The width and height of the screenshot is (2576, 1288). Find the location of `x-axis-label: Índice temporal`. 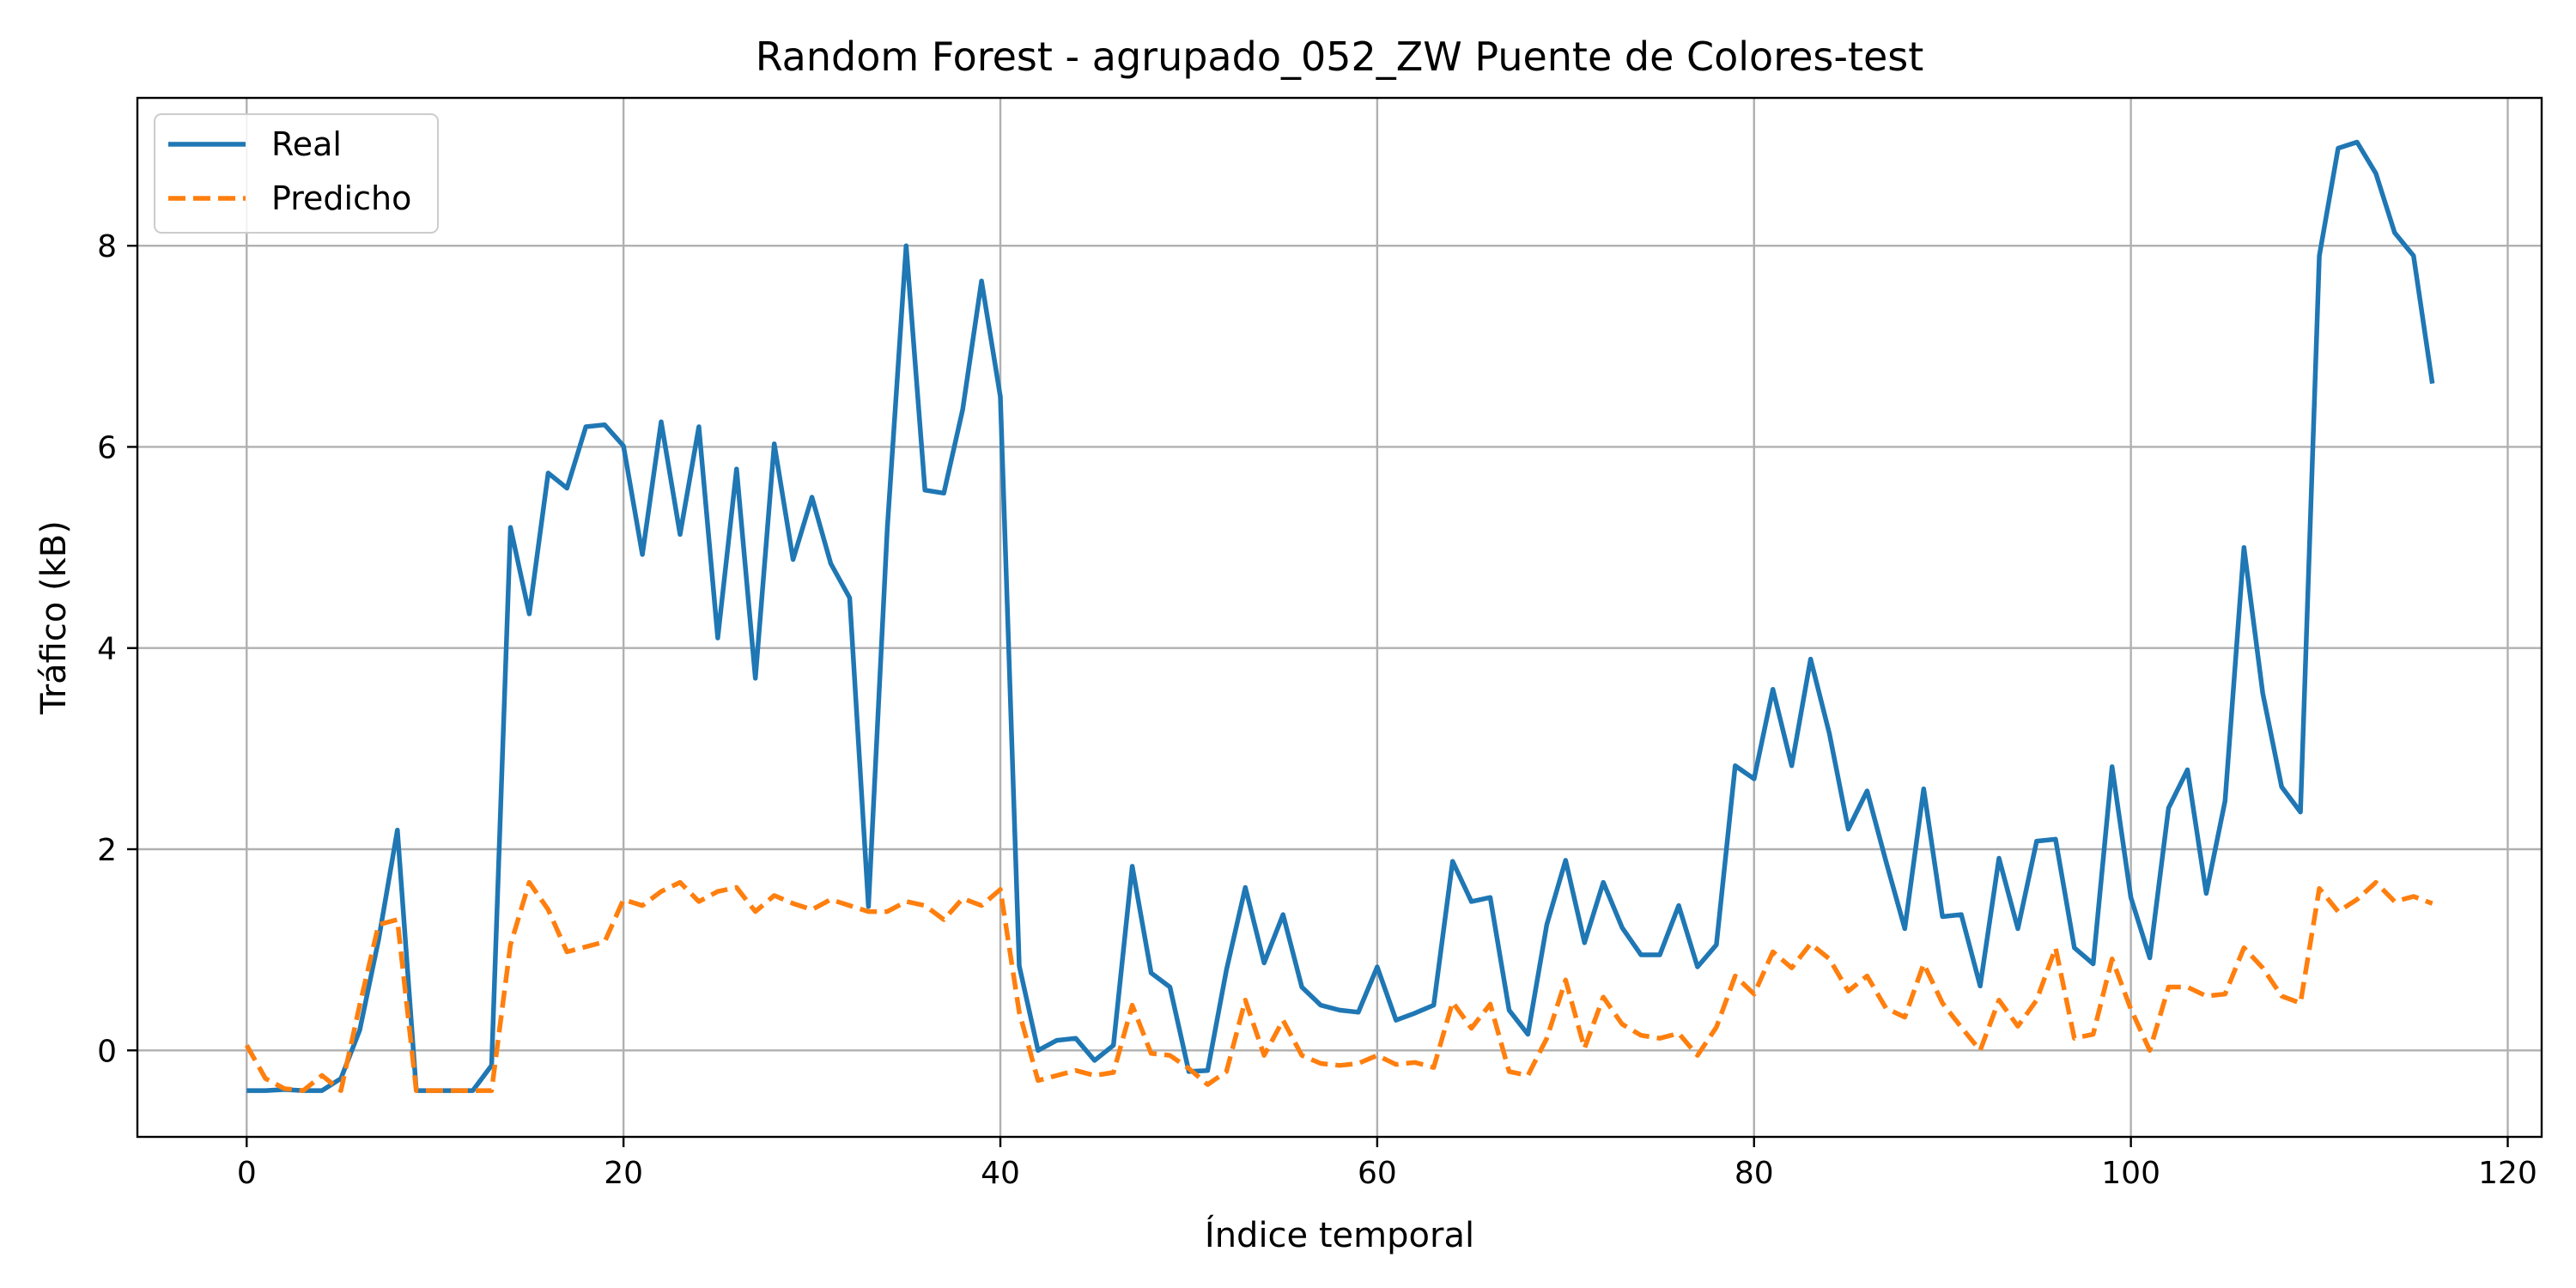

x-axis-label: Índice temporal is located at coordinates (1339, 1235).